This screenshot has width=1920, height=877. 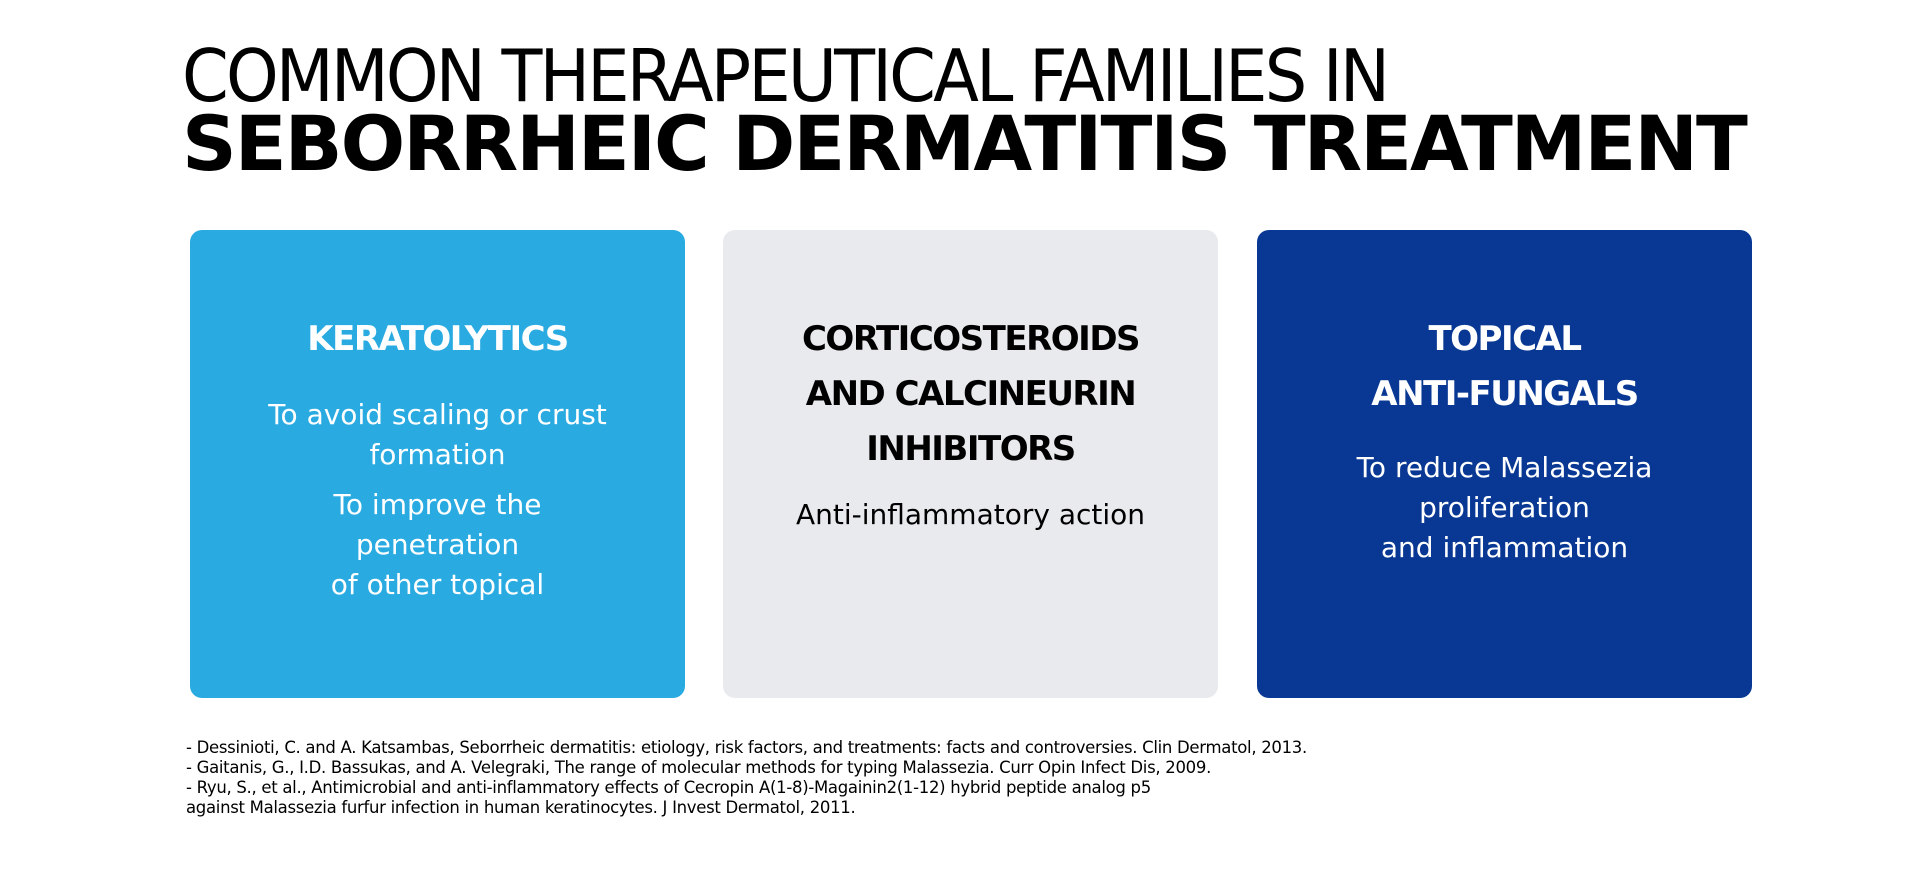 What do you see at coordinates (971, 449) in the screenshot?
I see `card-title-line: INHIBITORS` at bounding box center [971, 449].